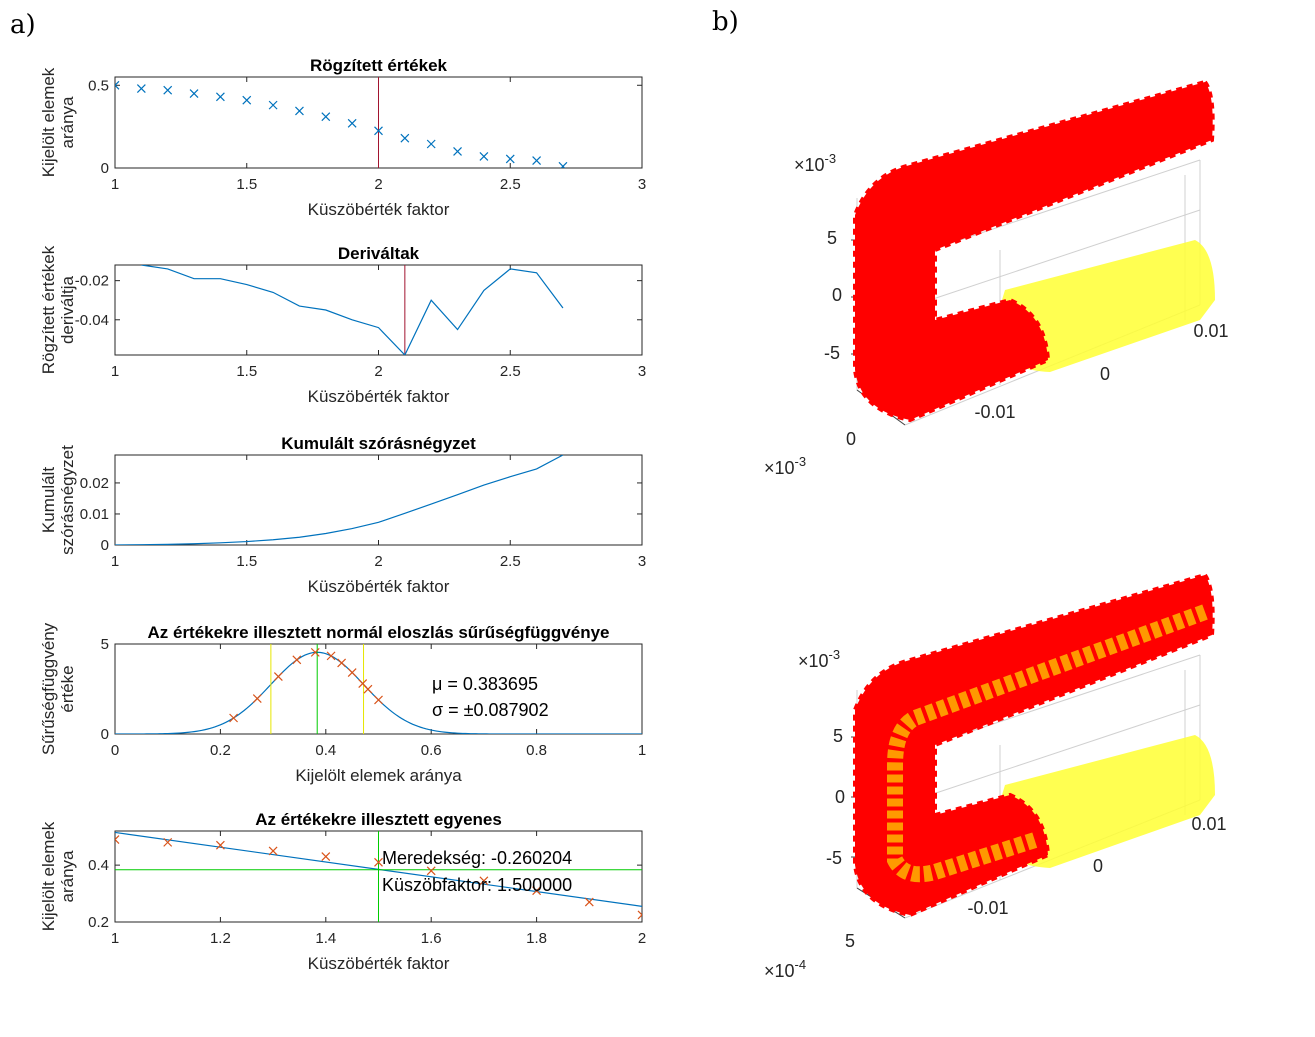  What do you see at coordinates (378, 310) in the screenshot?
I see `plot-area` at bounding box center [378, 310].